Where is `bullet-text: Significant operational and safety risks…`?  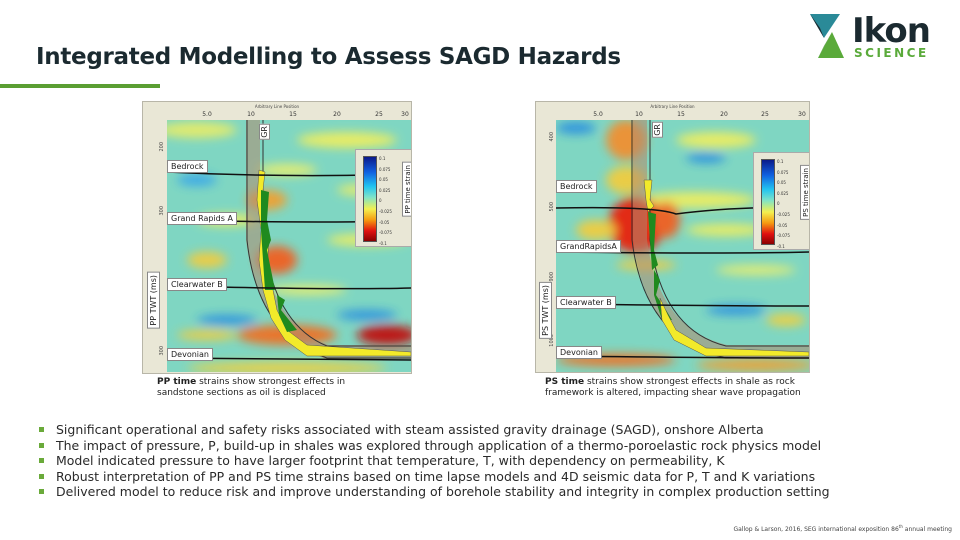 bullet-text: Significant operational and safety risks… is located at coordinates (410, 429).